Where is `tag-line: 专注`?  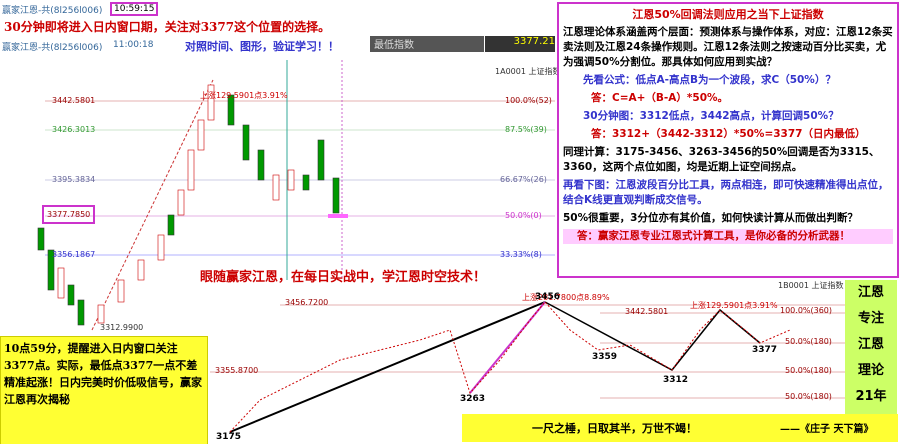
tag-line: 专注 is located at coordinates (870, 318).